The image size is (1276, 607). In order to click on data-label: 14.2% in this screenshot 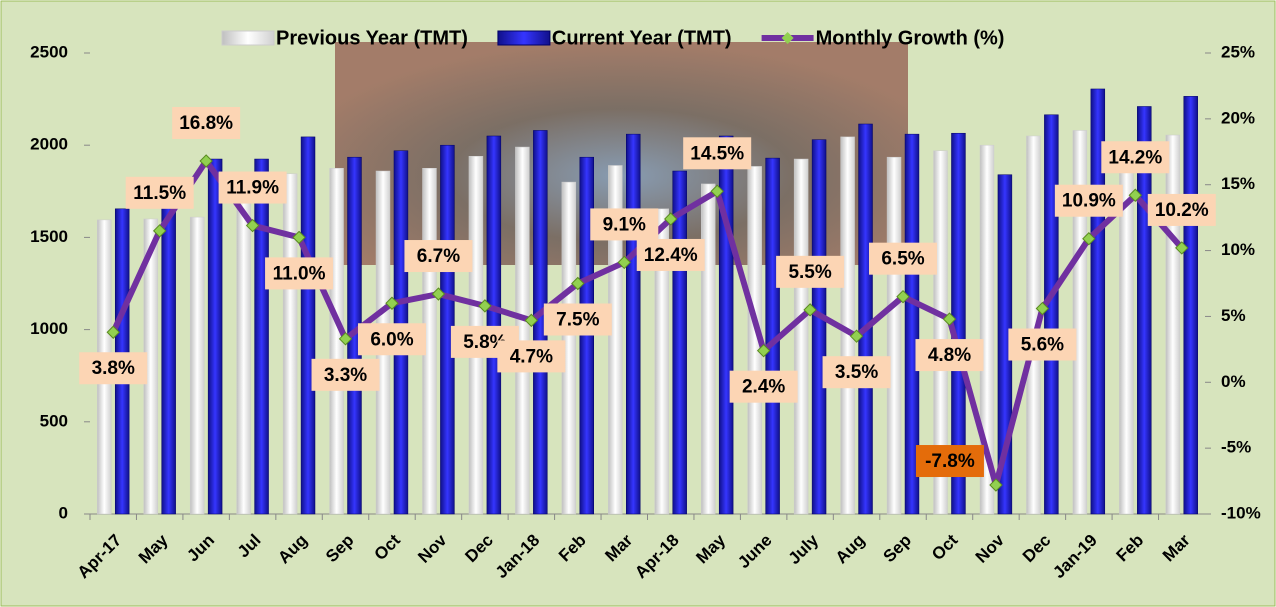, I will do `click(1135, 157)`.